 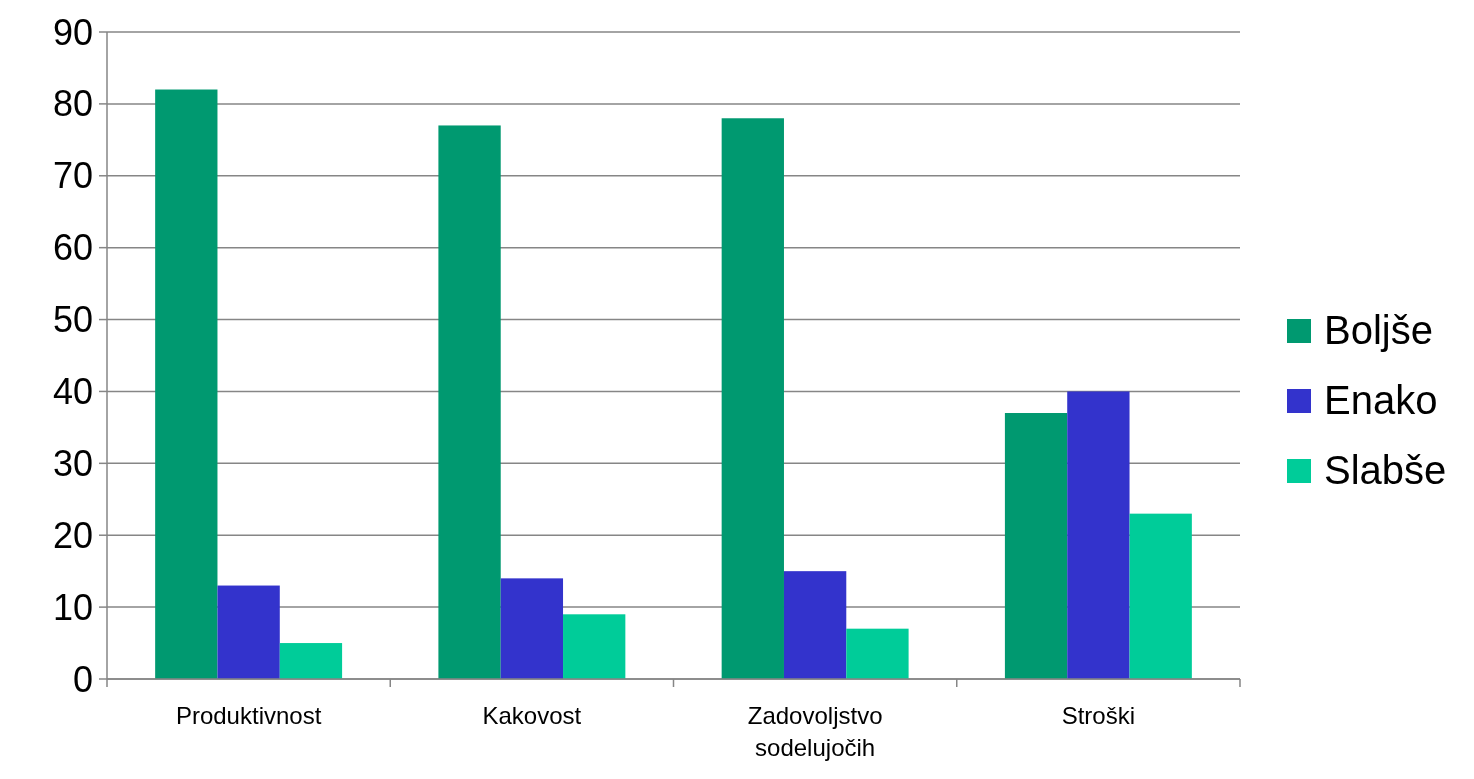 I want to click on y-tick-label: 80, so click(x=72, y=104).